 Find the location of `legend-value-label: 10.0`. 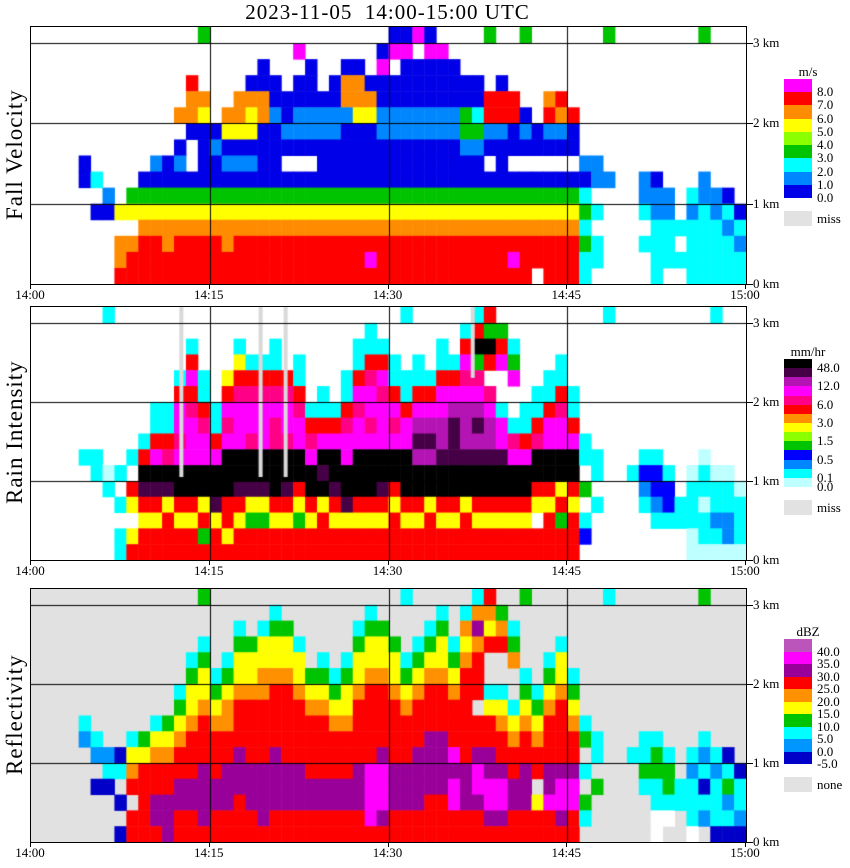

legend-value-label: 10.0 is located at coordinates (828, 726).